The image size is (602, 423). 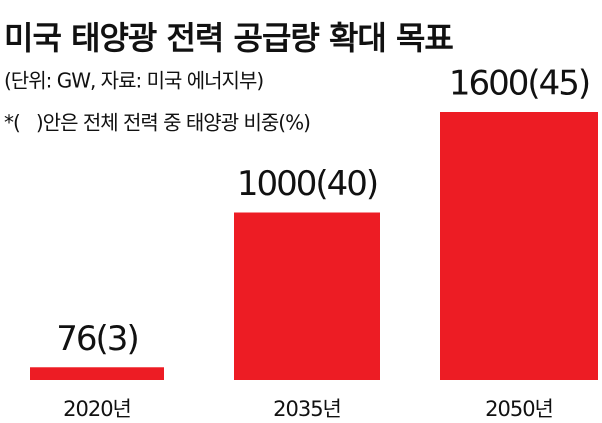 I want to click on x-tick-label: 2035년, so click(x=307, y=409).